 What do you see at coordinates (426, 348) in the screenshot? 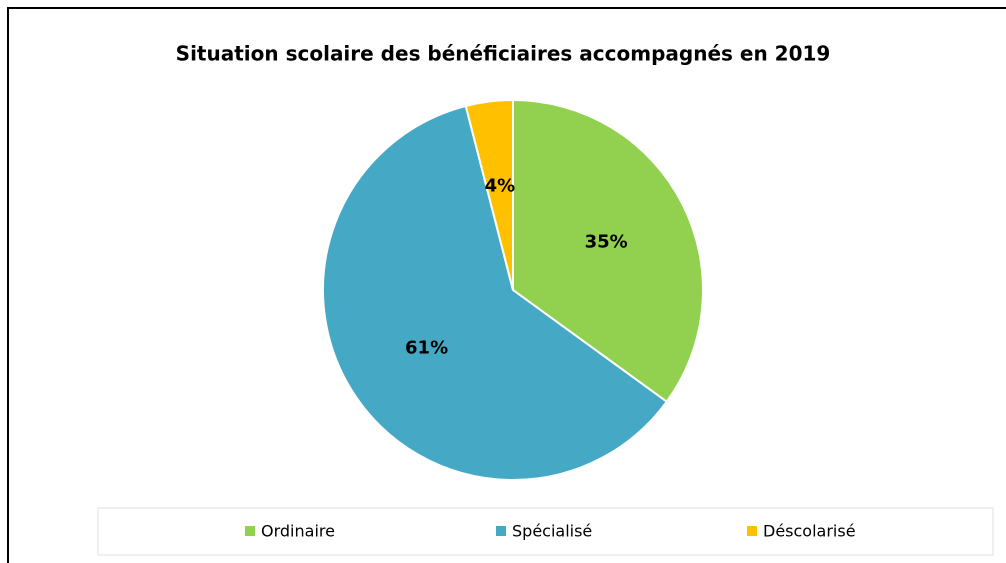
I see `data-label: 61%` at bounding box center [426, 348].